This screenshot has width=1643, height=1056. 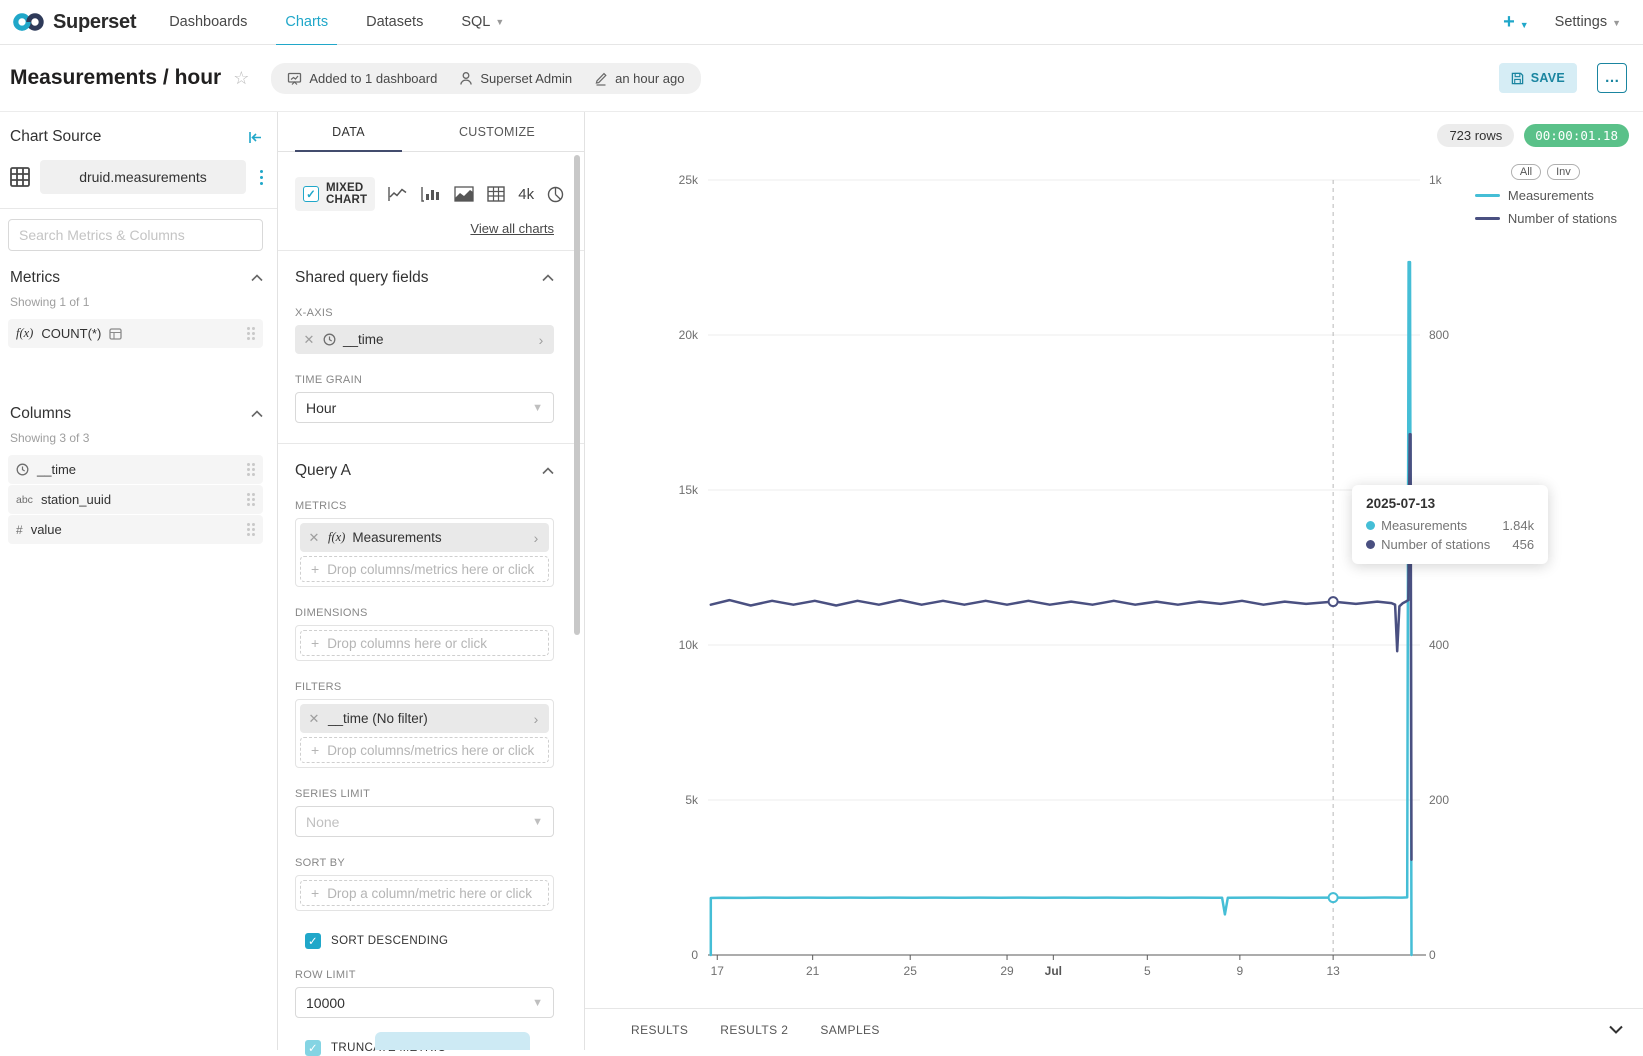 I want to click on datasource-panel-title: Chart Source, so click(x=57, y=134).